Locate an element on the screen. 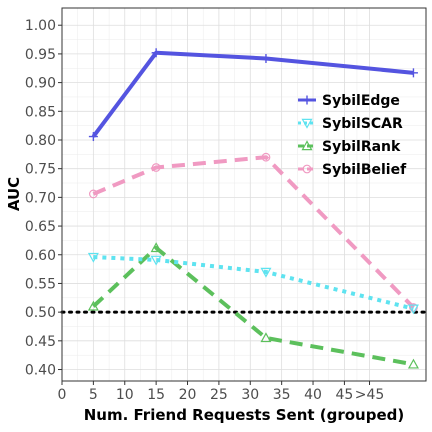 Image resolution: width=432 pixels, height=432 pixels. y-tick-label: 0.40 is located at coordinates (40, 371).